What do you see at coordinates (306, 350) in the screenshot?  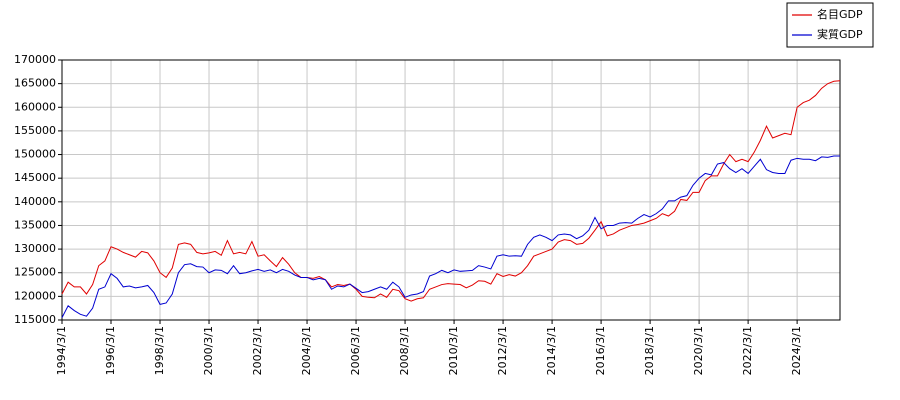 I see `x-tick-label: 2004/3/1` at bounding box center [306, 350].